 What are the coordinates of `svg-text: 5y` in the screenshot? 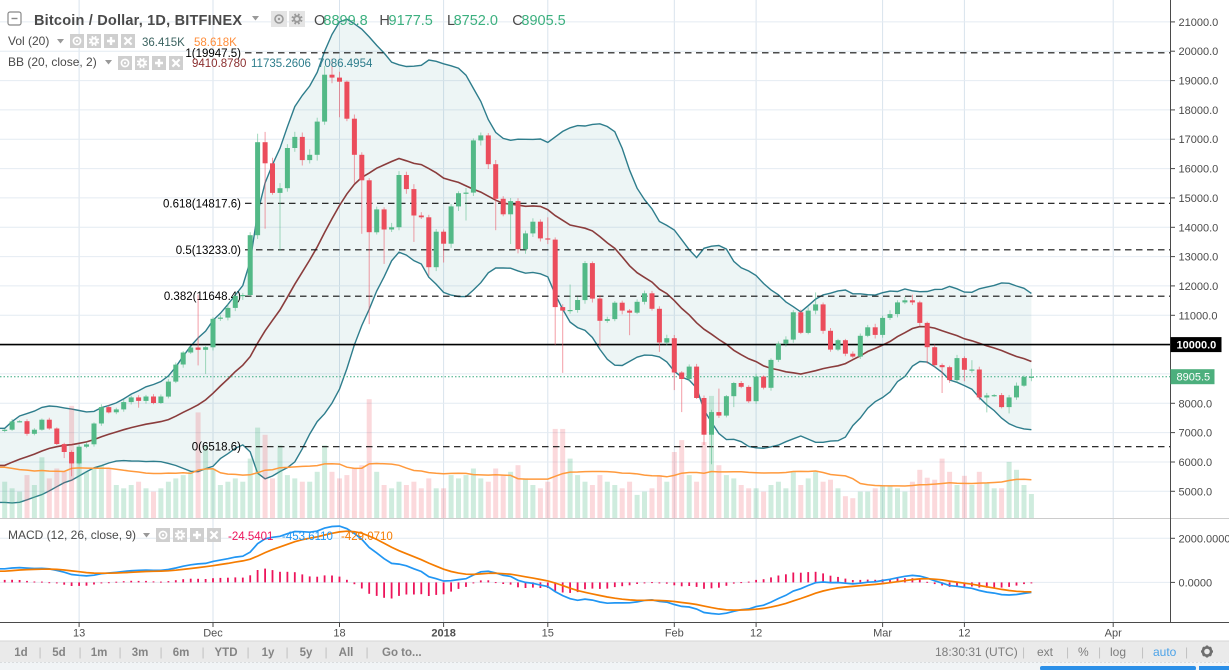 It's located at (306, 653).